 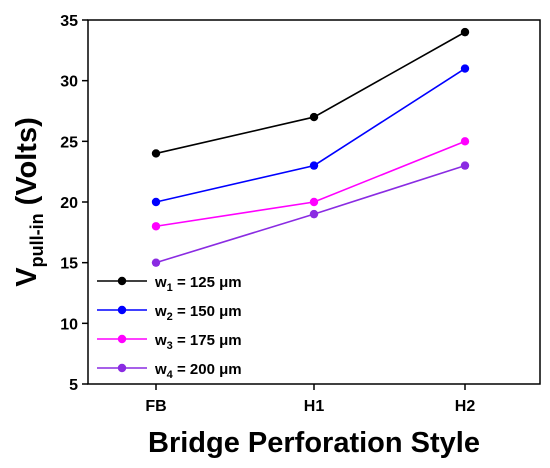 I want to click on x-tick-label: FB, so click(x=155, y=406).